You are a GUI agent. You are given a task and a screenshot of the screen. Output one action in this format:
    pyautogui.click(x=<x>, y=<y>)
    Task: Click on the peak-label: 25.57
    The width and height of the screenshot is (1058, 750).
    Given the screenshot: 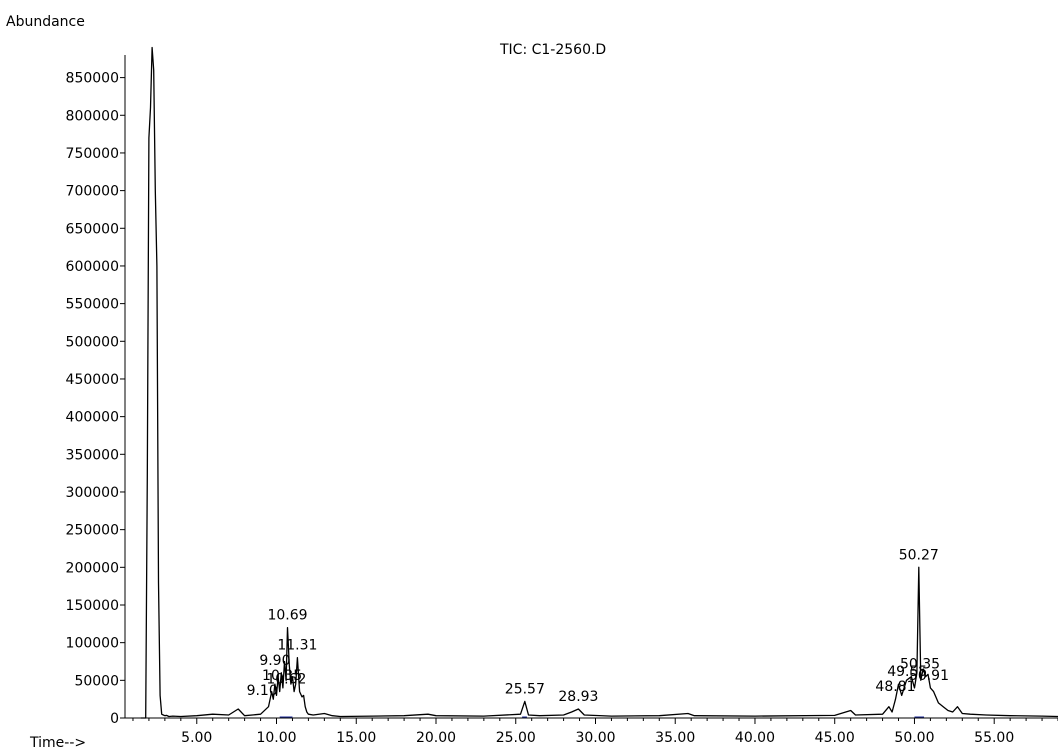 What is the action you would take?
    pyautogui.click(x=525, y=689)
    